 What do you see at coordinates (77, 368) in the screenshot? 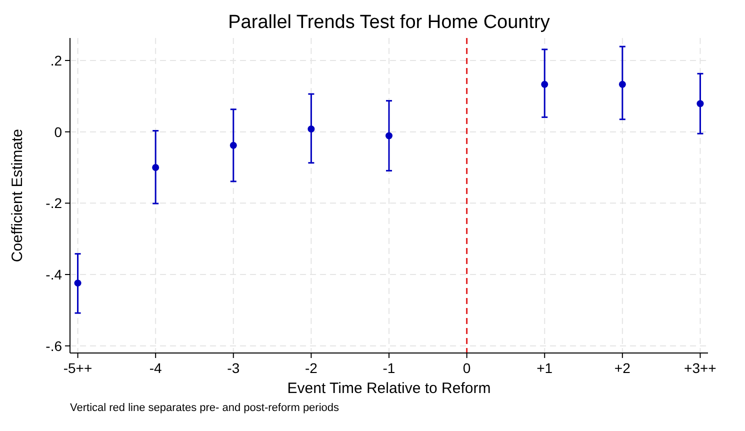
I see `x-tick-label: -5++` at bounding box center [77, 368].